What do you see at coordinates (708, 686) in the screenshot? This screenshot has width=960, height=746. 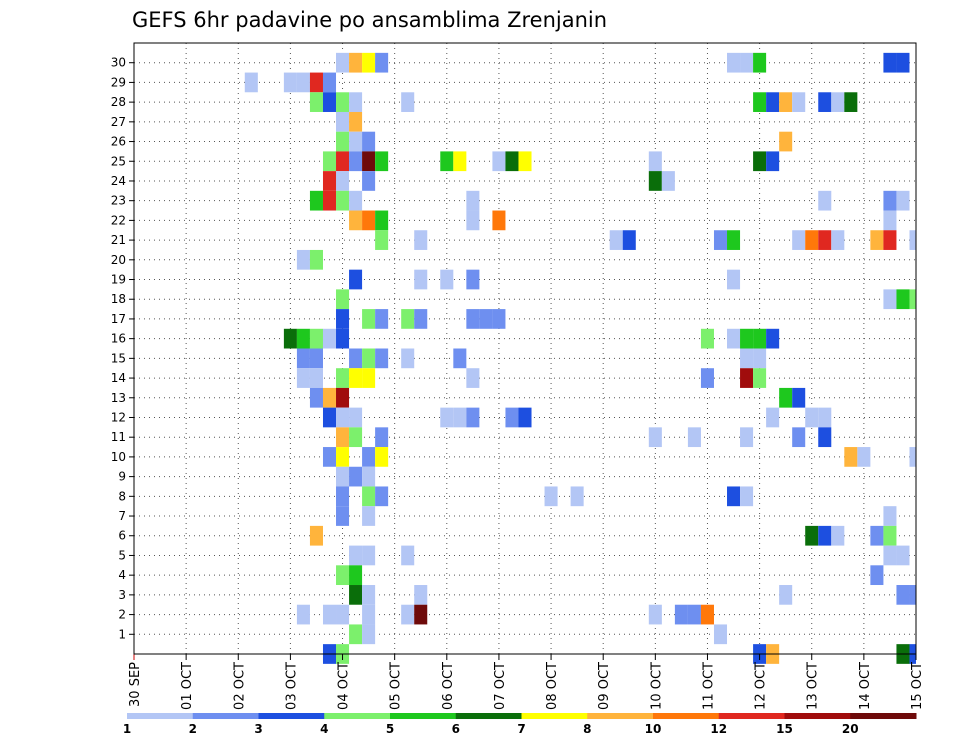 I see `x-tick-label: 11 OCT` at bounding box center [708, 686].